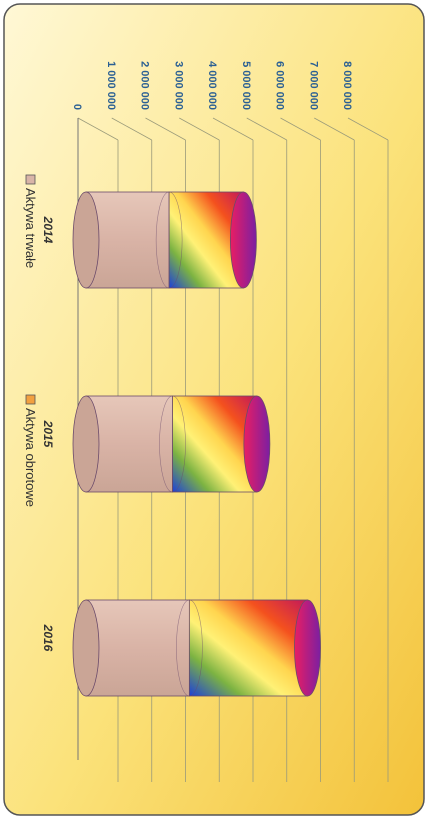 This screenshot has width=428, height=824. I want to click on y-tick-label: 8 000 000, so click(347, 85).